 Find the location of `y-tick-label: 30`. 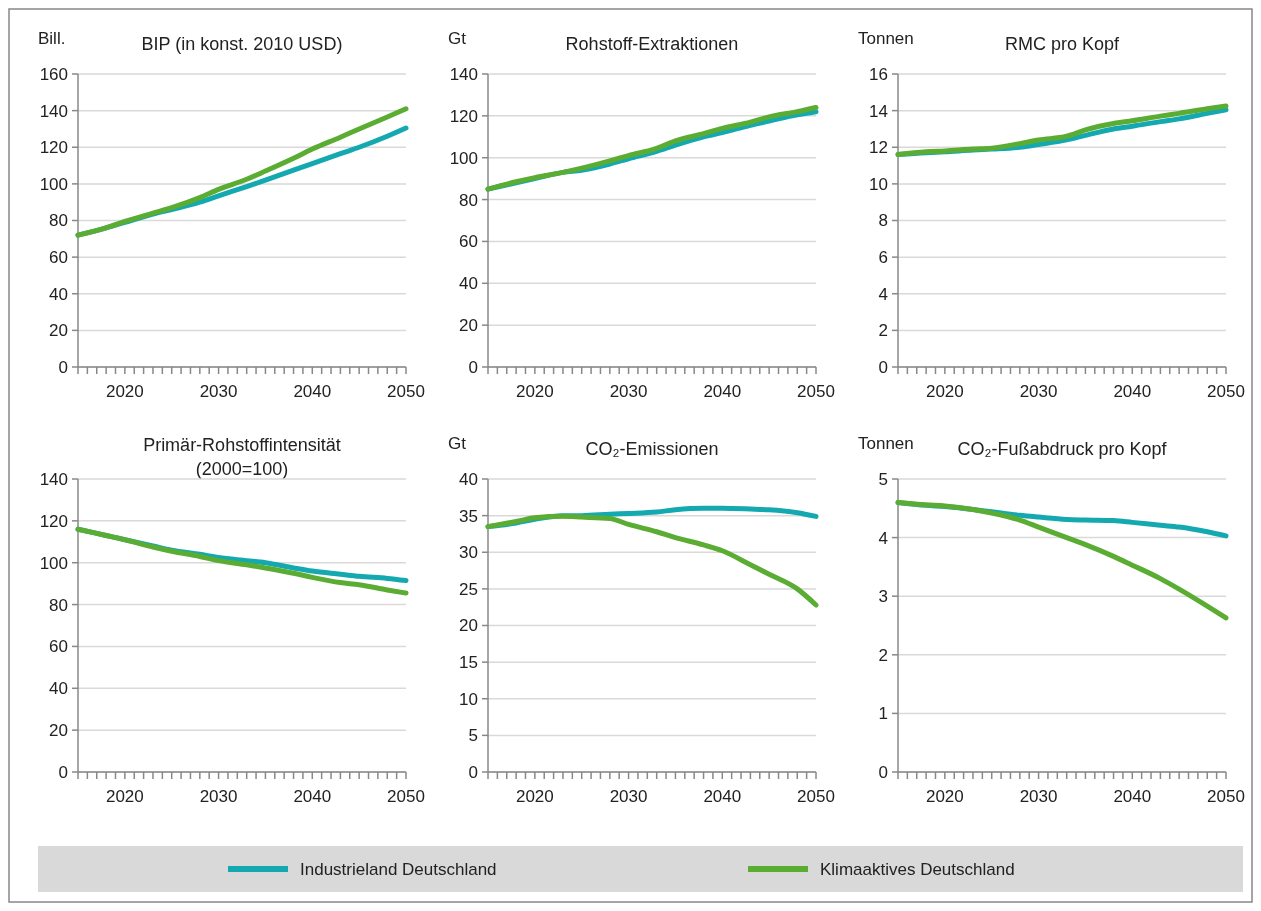

y-tick-label: 30 is located at coordinates (468, 553).